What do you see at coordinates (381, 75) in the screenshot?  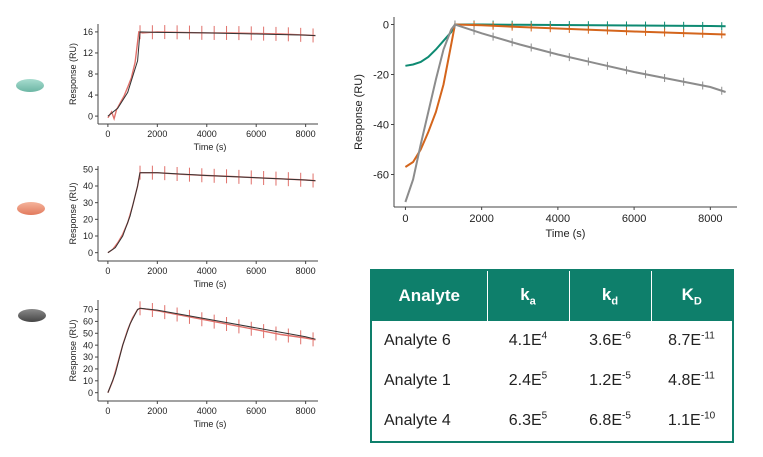 I see `y-tick-label: -20` at bounding box center [381, 75].